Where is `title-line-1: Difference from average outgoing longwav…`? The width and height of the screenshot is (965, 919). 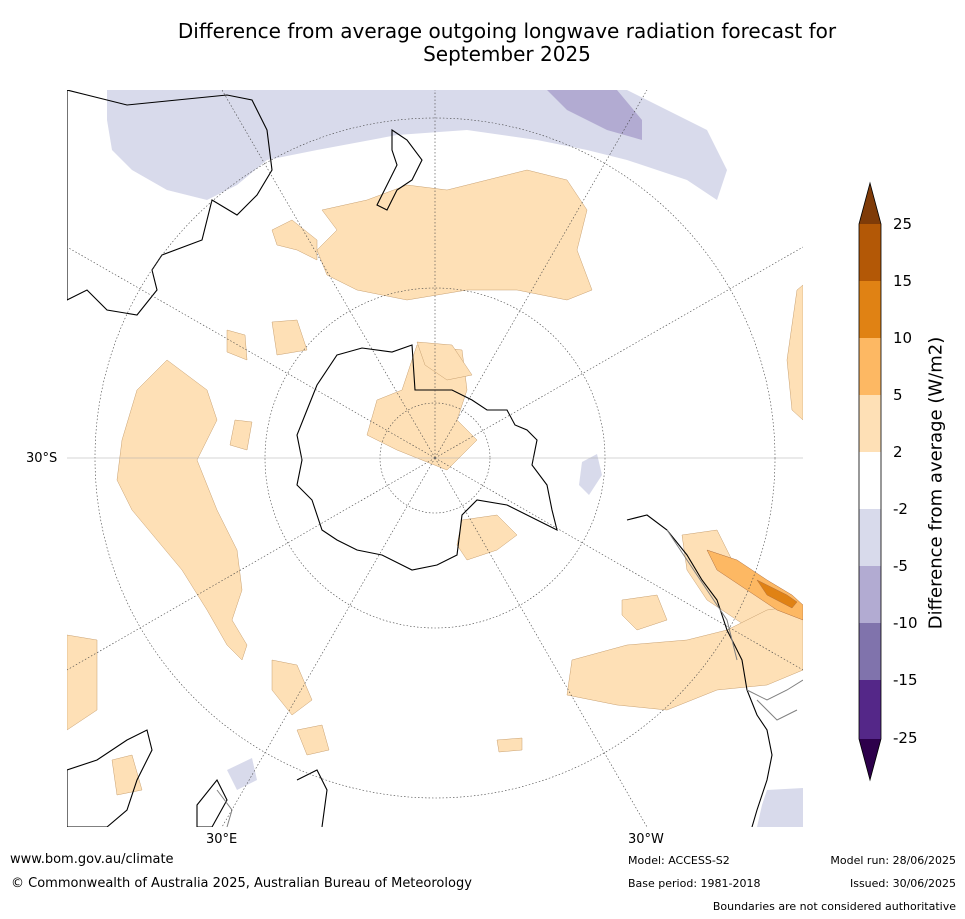 title-line-1: Difference from average outgoing longwav… is located at coordinates (507, 31).